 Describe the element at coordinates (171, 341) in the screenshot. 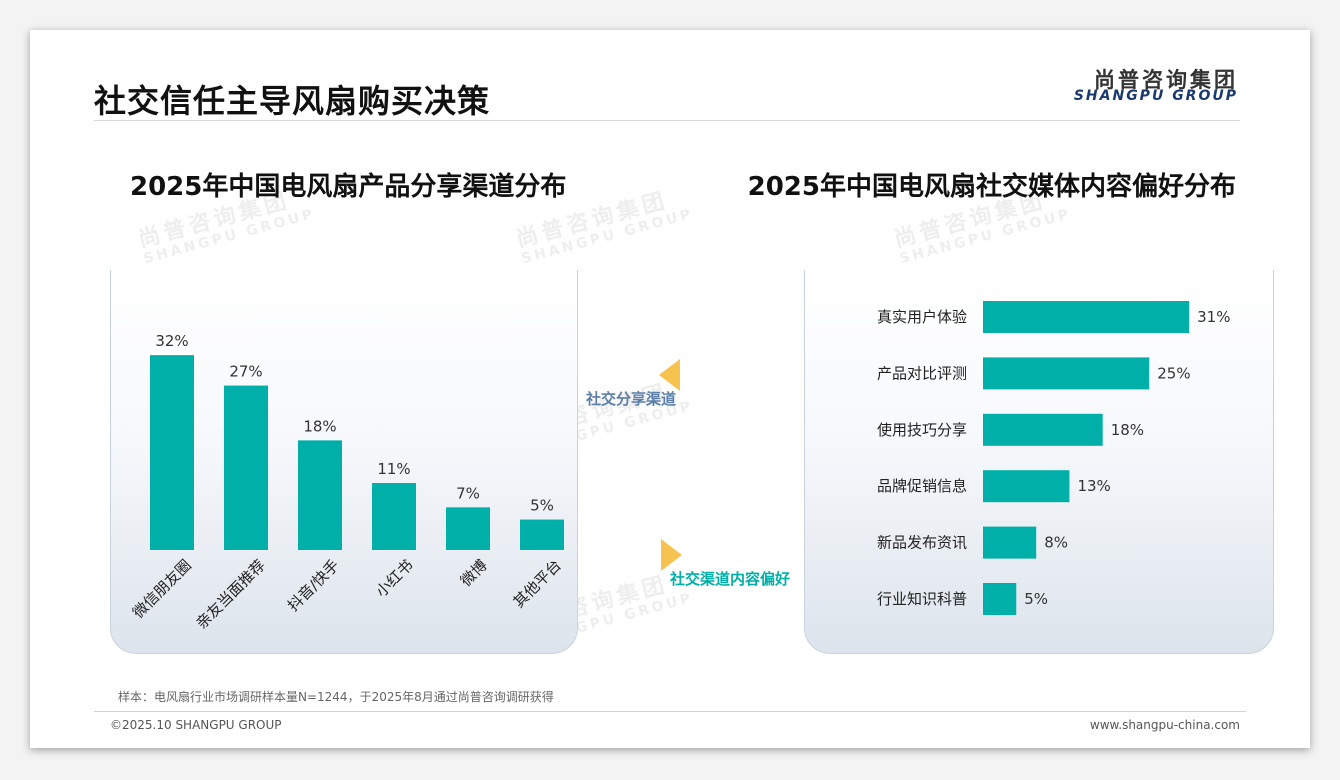

I see `data-label: 32%` at that location.